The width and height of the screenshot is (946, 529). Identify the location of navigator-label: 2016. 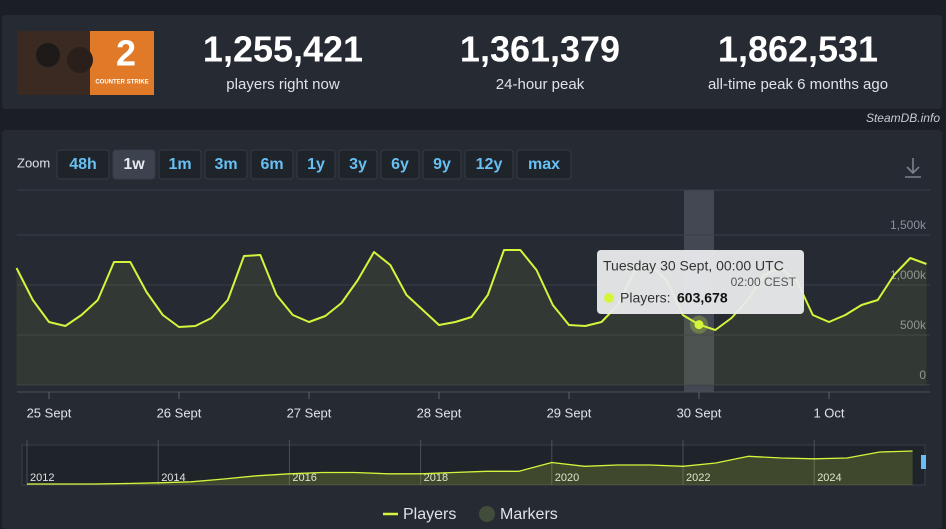
(304, 478).